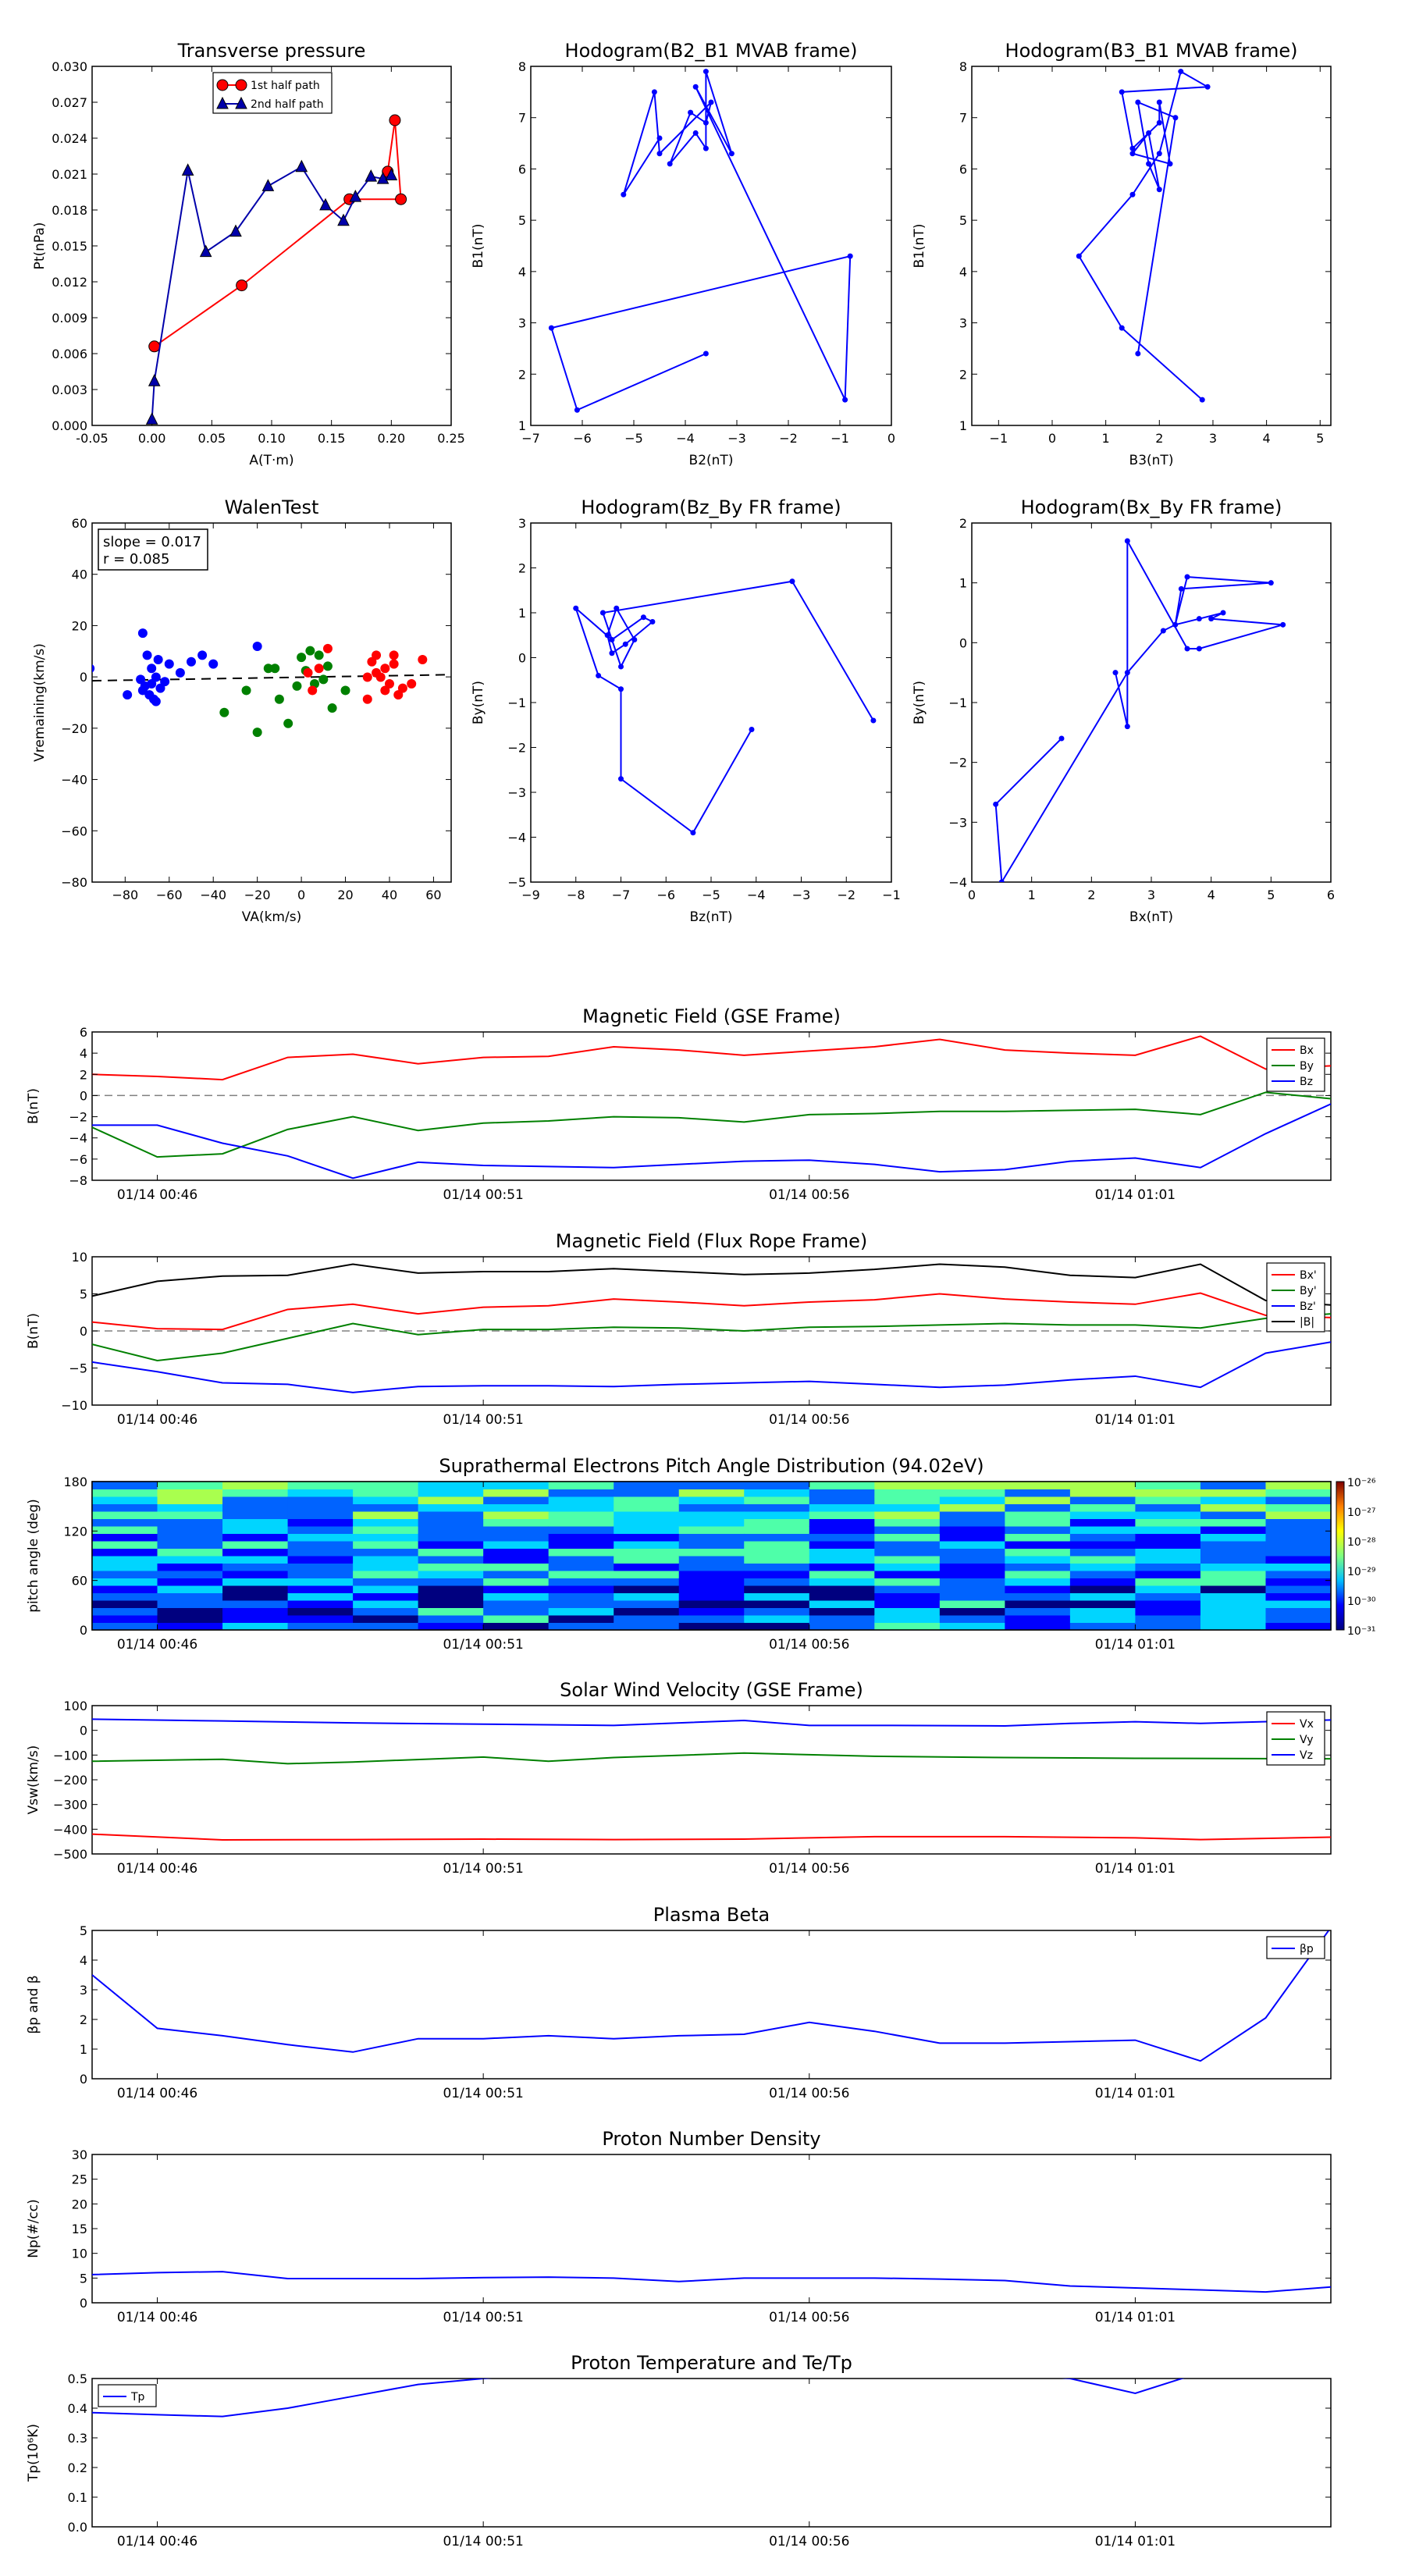 Image resolution: width=1405 pixels, height=2576 pixels. Describe the element at coordinates (809, 2541) in the screenshot. I see `tp-xtick-label: 01/14 00:56` at that location.